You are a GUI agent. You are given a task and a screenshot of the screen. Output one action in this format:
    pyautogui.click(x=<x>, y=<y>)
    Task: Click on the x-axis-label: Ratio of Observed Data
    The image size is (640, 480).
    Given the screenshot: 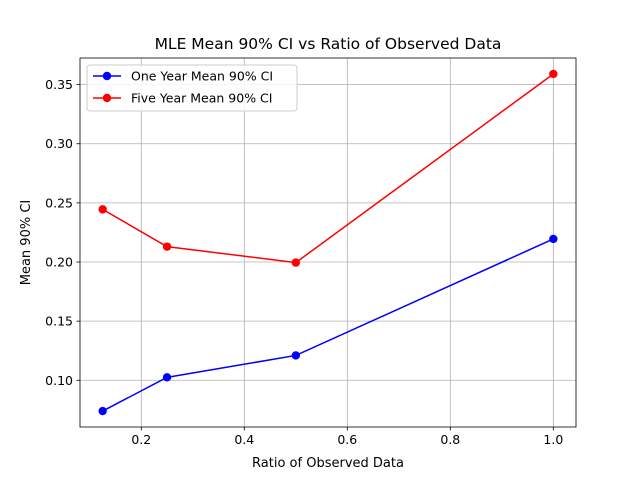 What is the action you would take?
    pyautogui.click(x=328, y=463)
    